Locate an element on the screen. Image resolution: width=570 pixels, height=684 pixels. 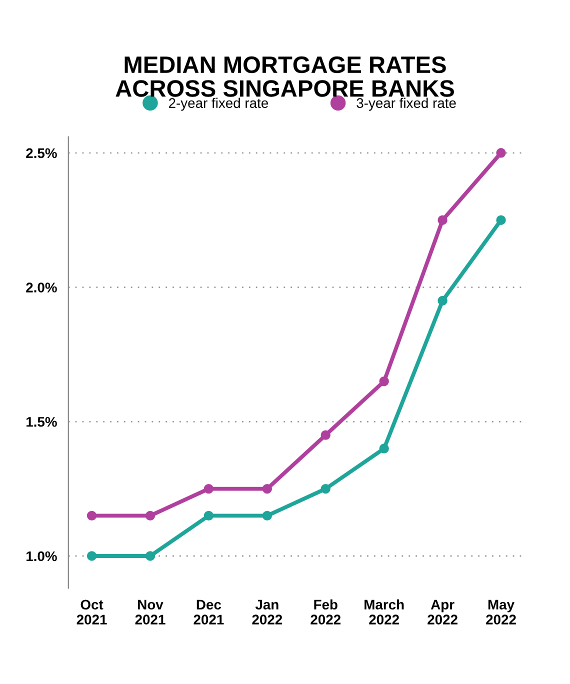
x-tick-label: Jan 2022 is located at coordinates (267, 612).